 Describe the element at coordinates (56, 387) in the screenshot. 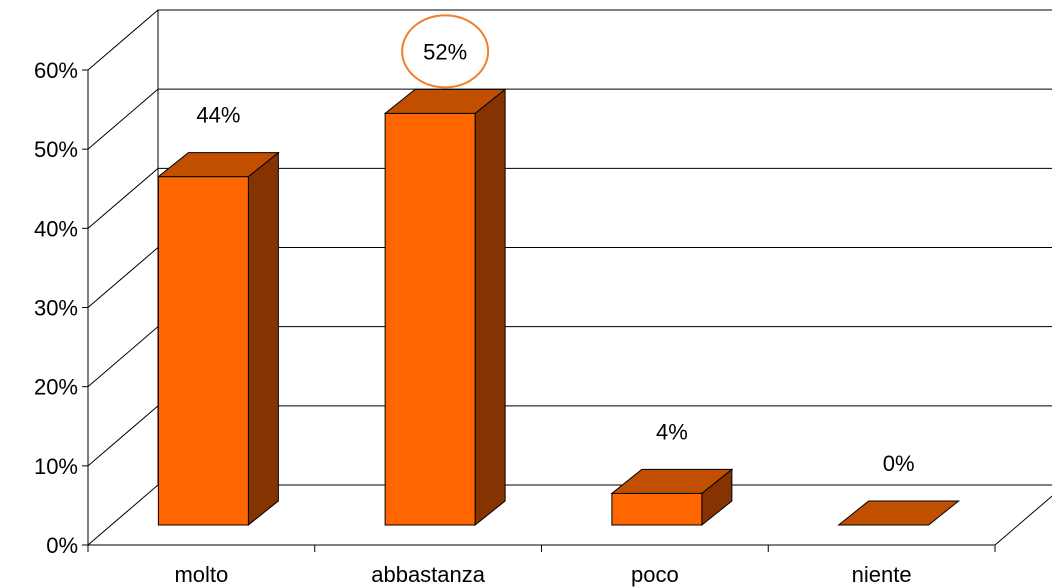

I see `y-tick-label: 20%` at that location.